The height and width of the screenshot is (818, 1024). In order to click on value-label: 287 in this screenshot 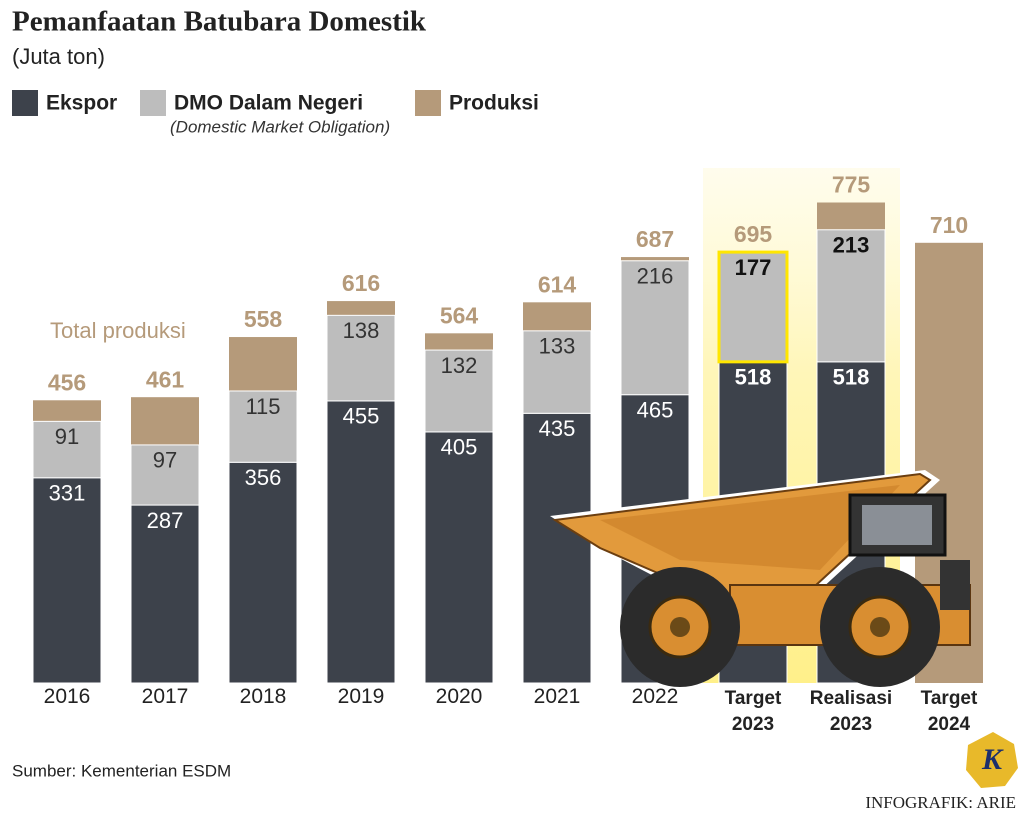, I will do `click(165, 520)`.